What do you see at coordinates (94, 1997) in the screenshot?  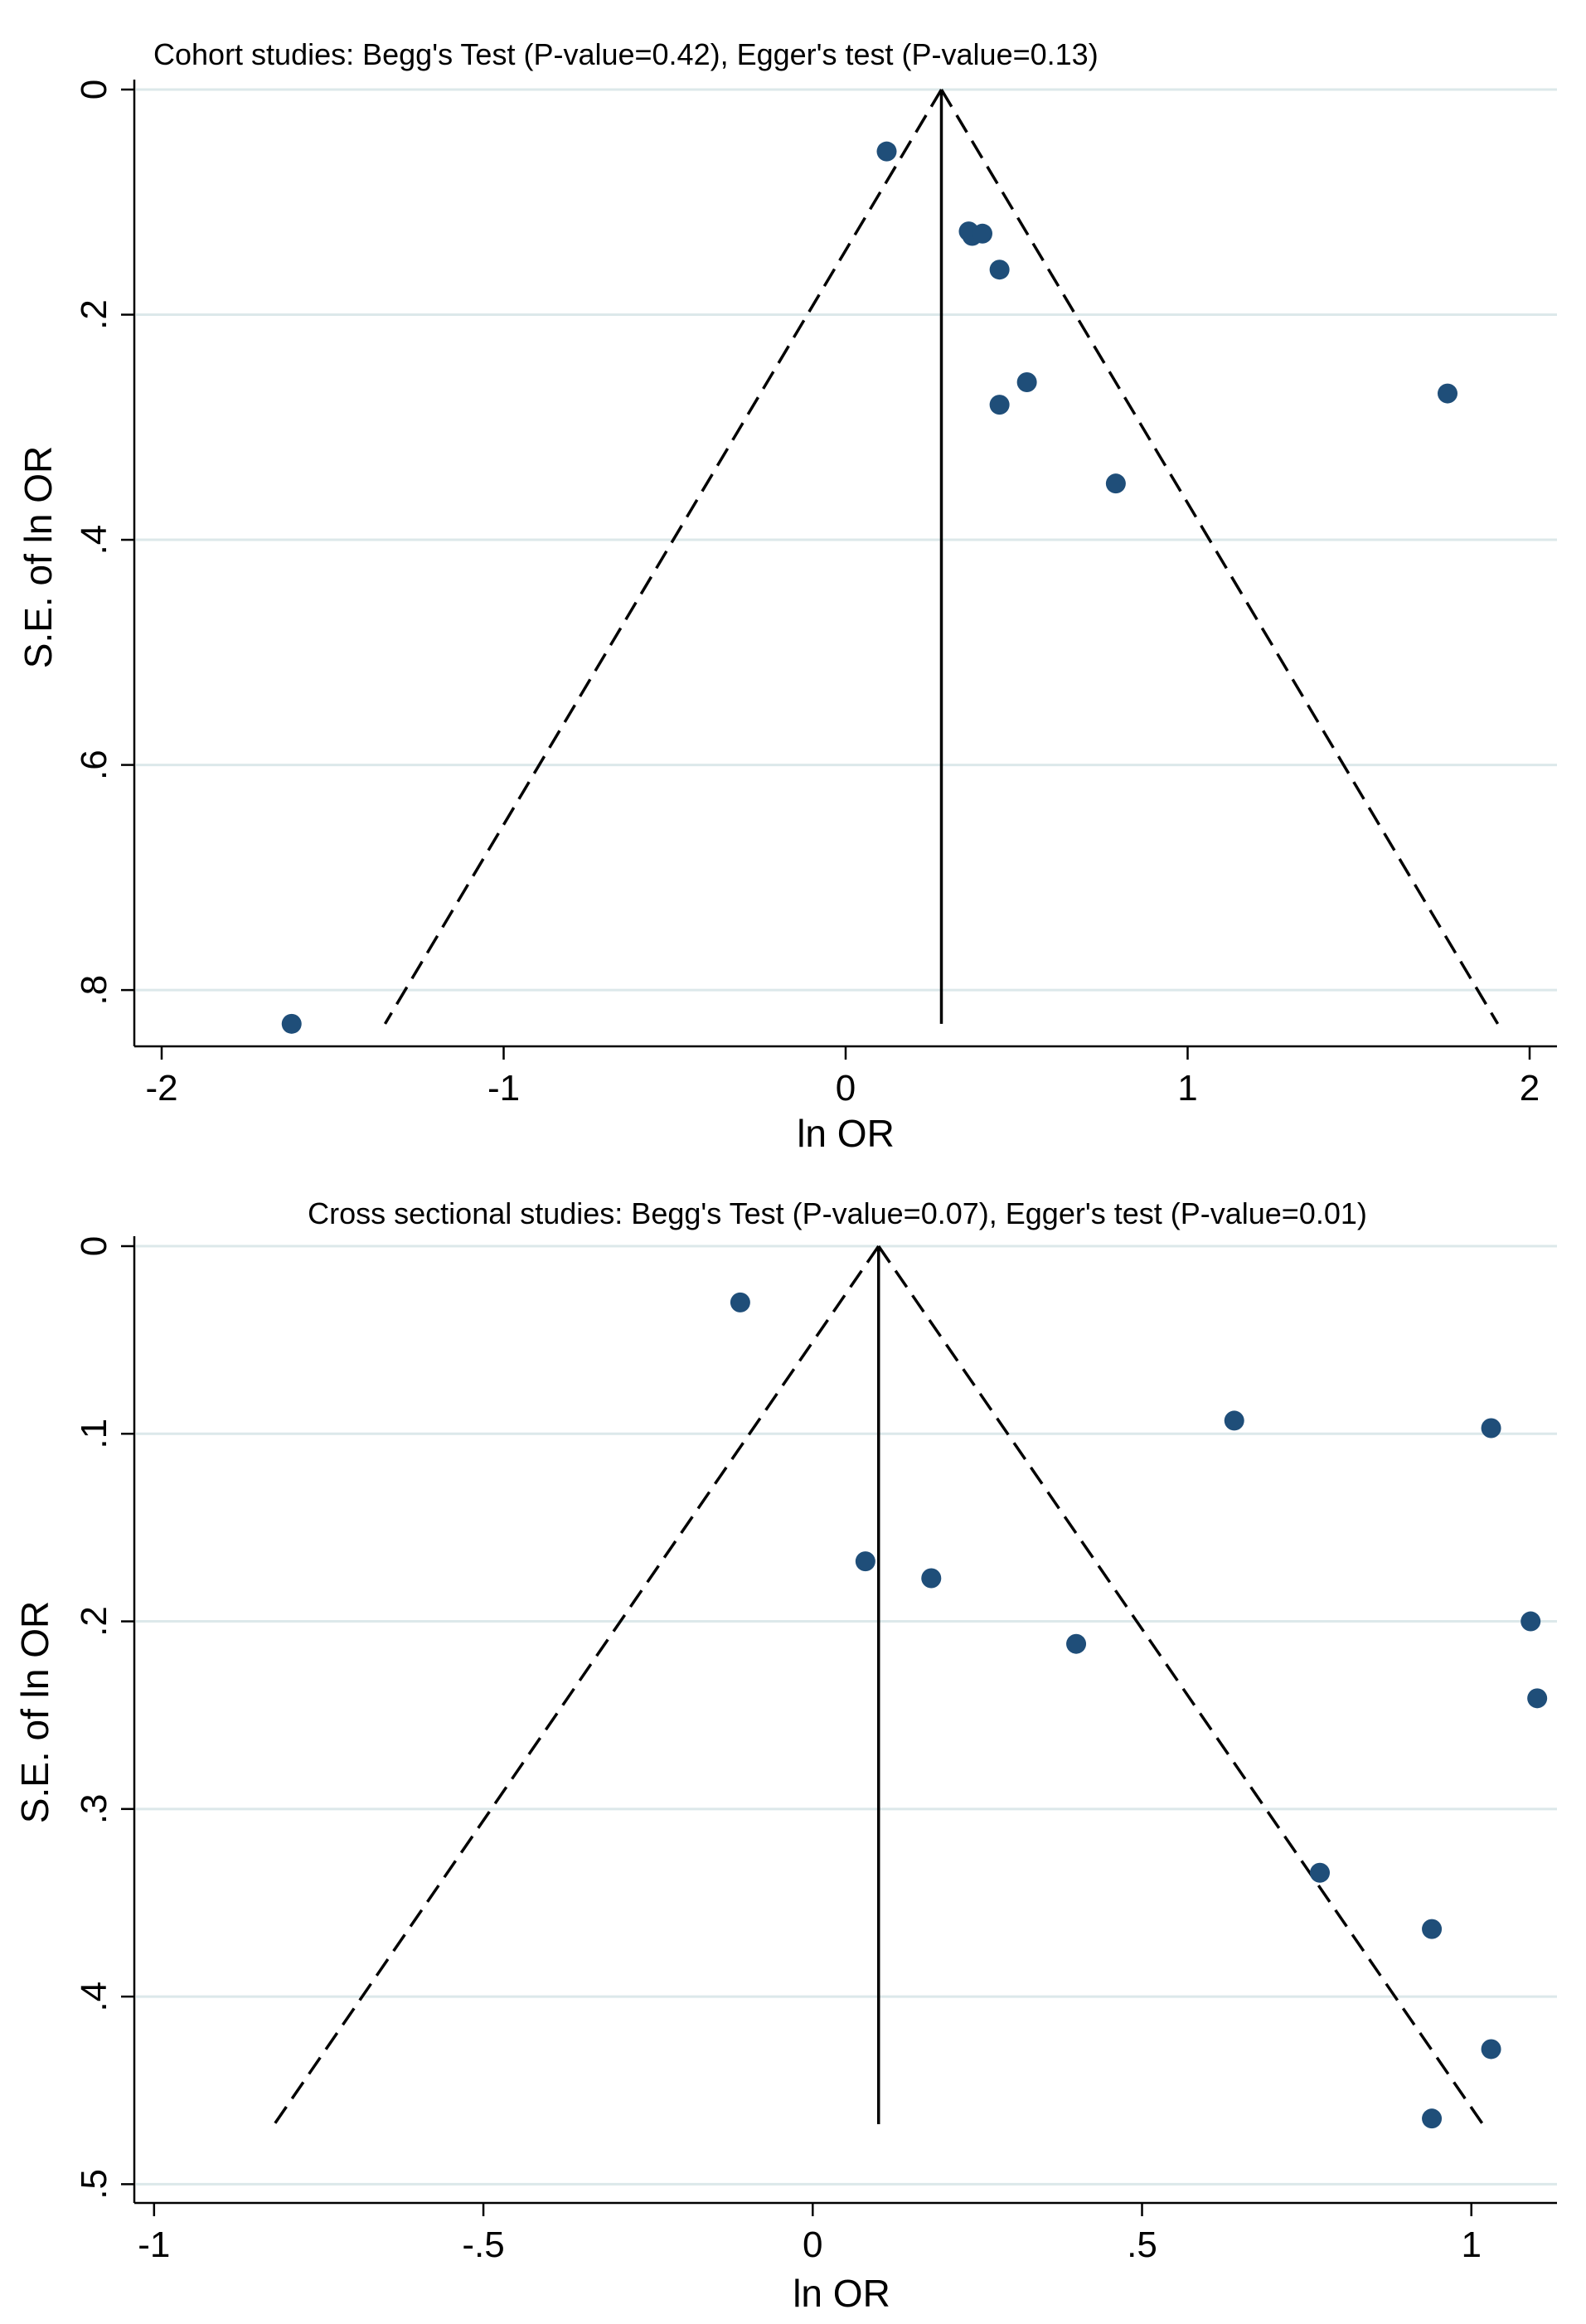 I see `cross-sectional-y-tick-label: .4` at bounding box center [94, 1997].